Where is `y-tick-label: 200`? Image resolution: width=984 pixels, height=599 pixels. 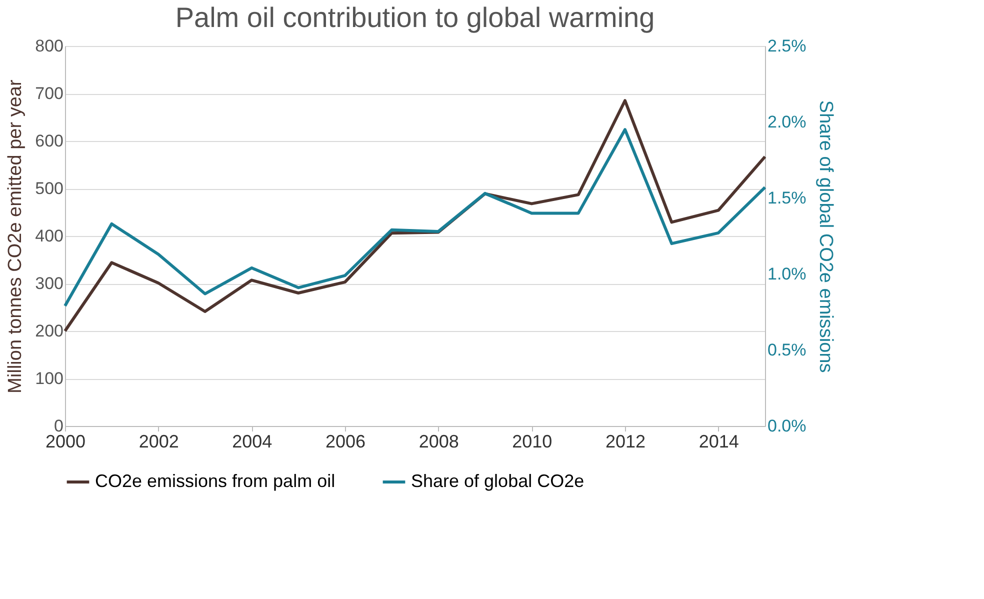
y-tick-label: 200 is located at coordinates (49, 331).